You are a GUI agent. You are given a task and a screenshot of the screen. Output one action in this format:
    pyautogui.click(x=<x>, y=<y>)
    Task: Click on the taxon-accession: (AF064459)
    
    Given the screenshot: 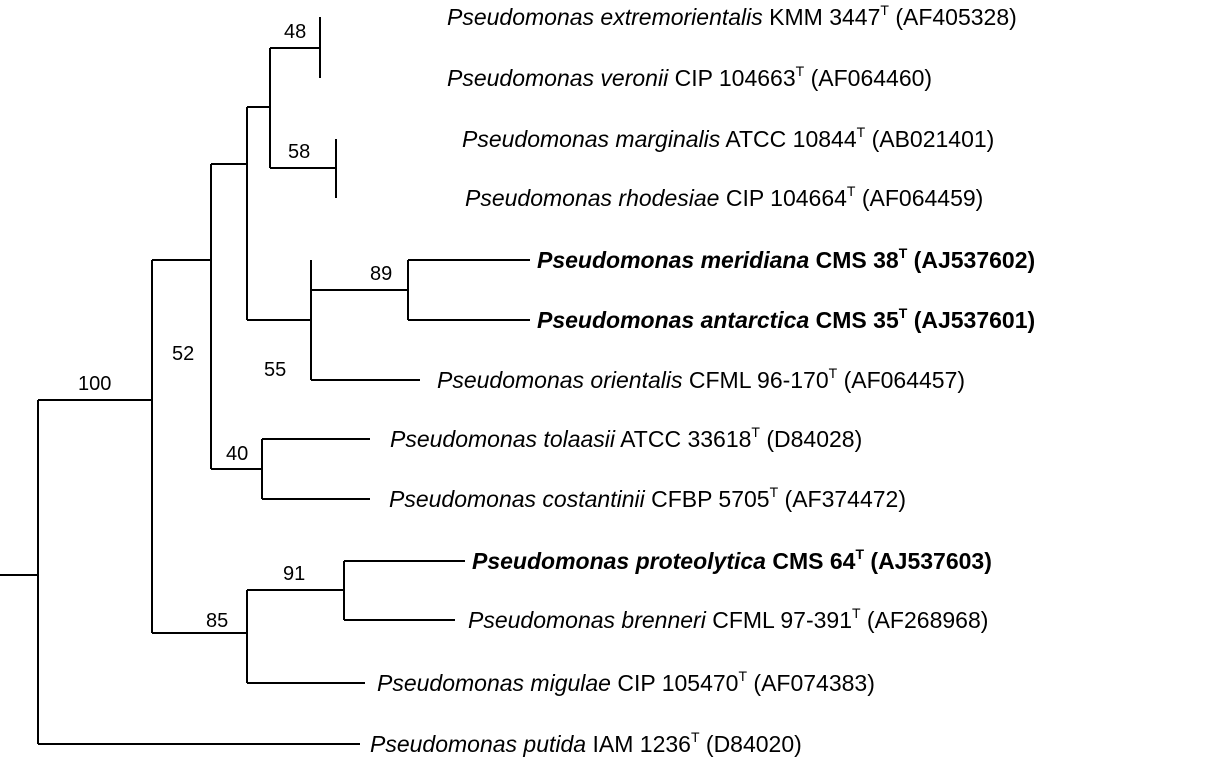 What is the action you would take?
    pyautogui.click(x=919, y=198)
    